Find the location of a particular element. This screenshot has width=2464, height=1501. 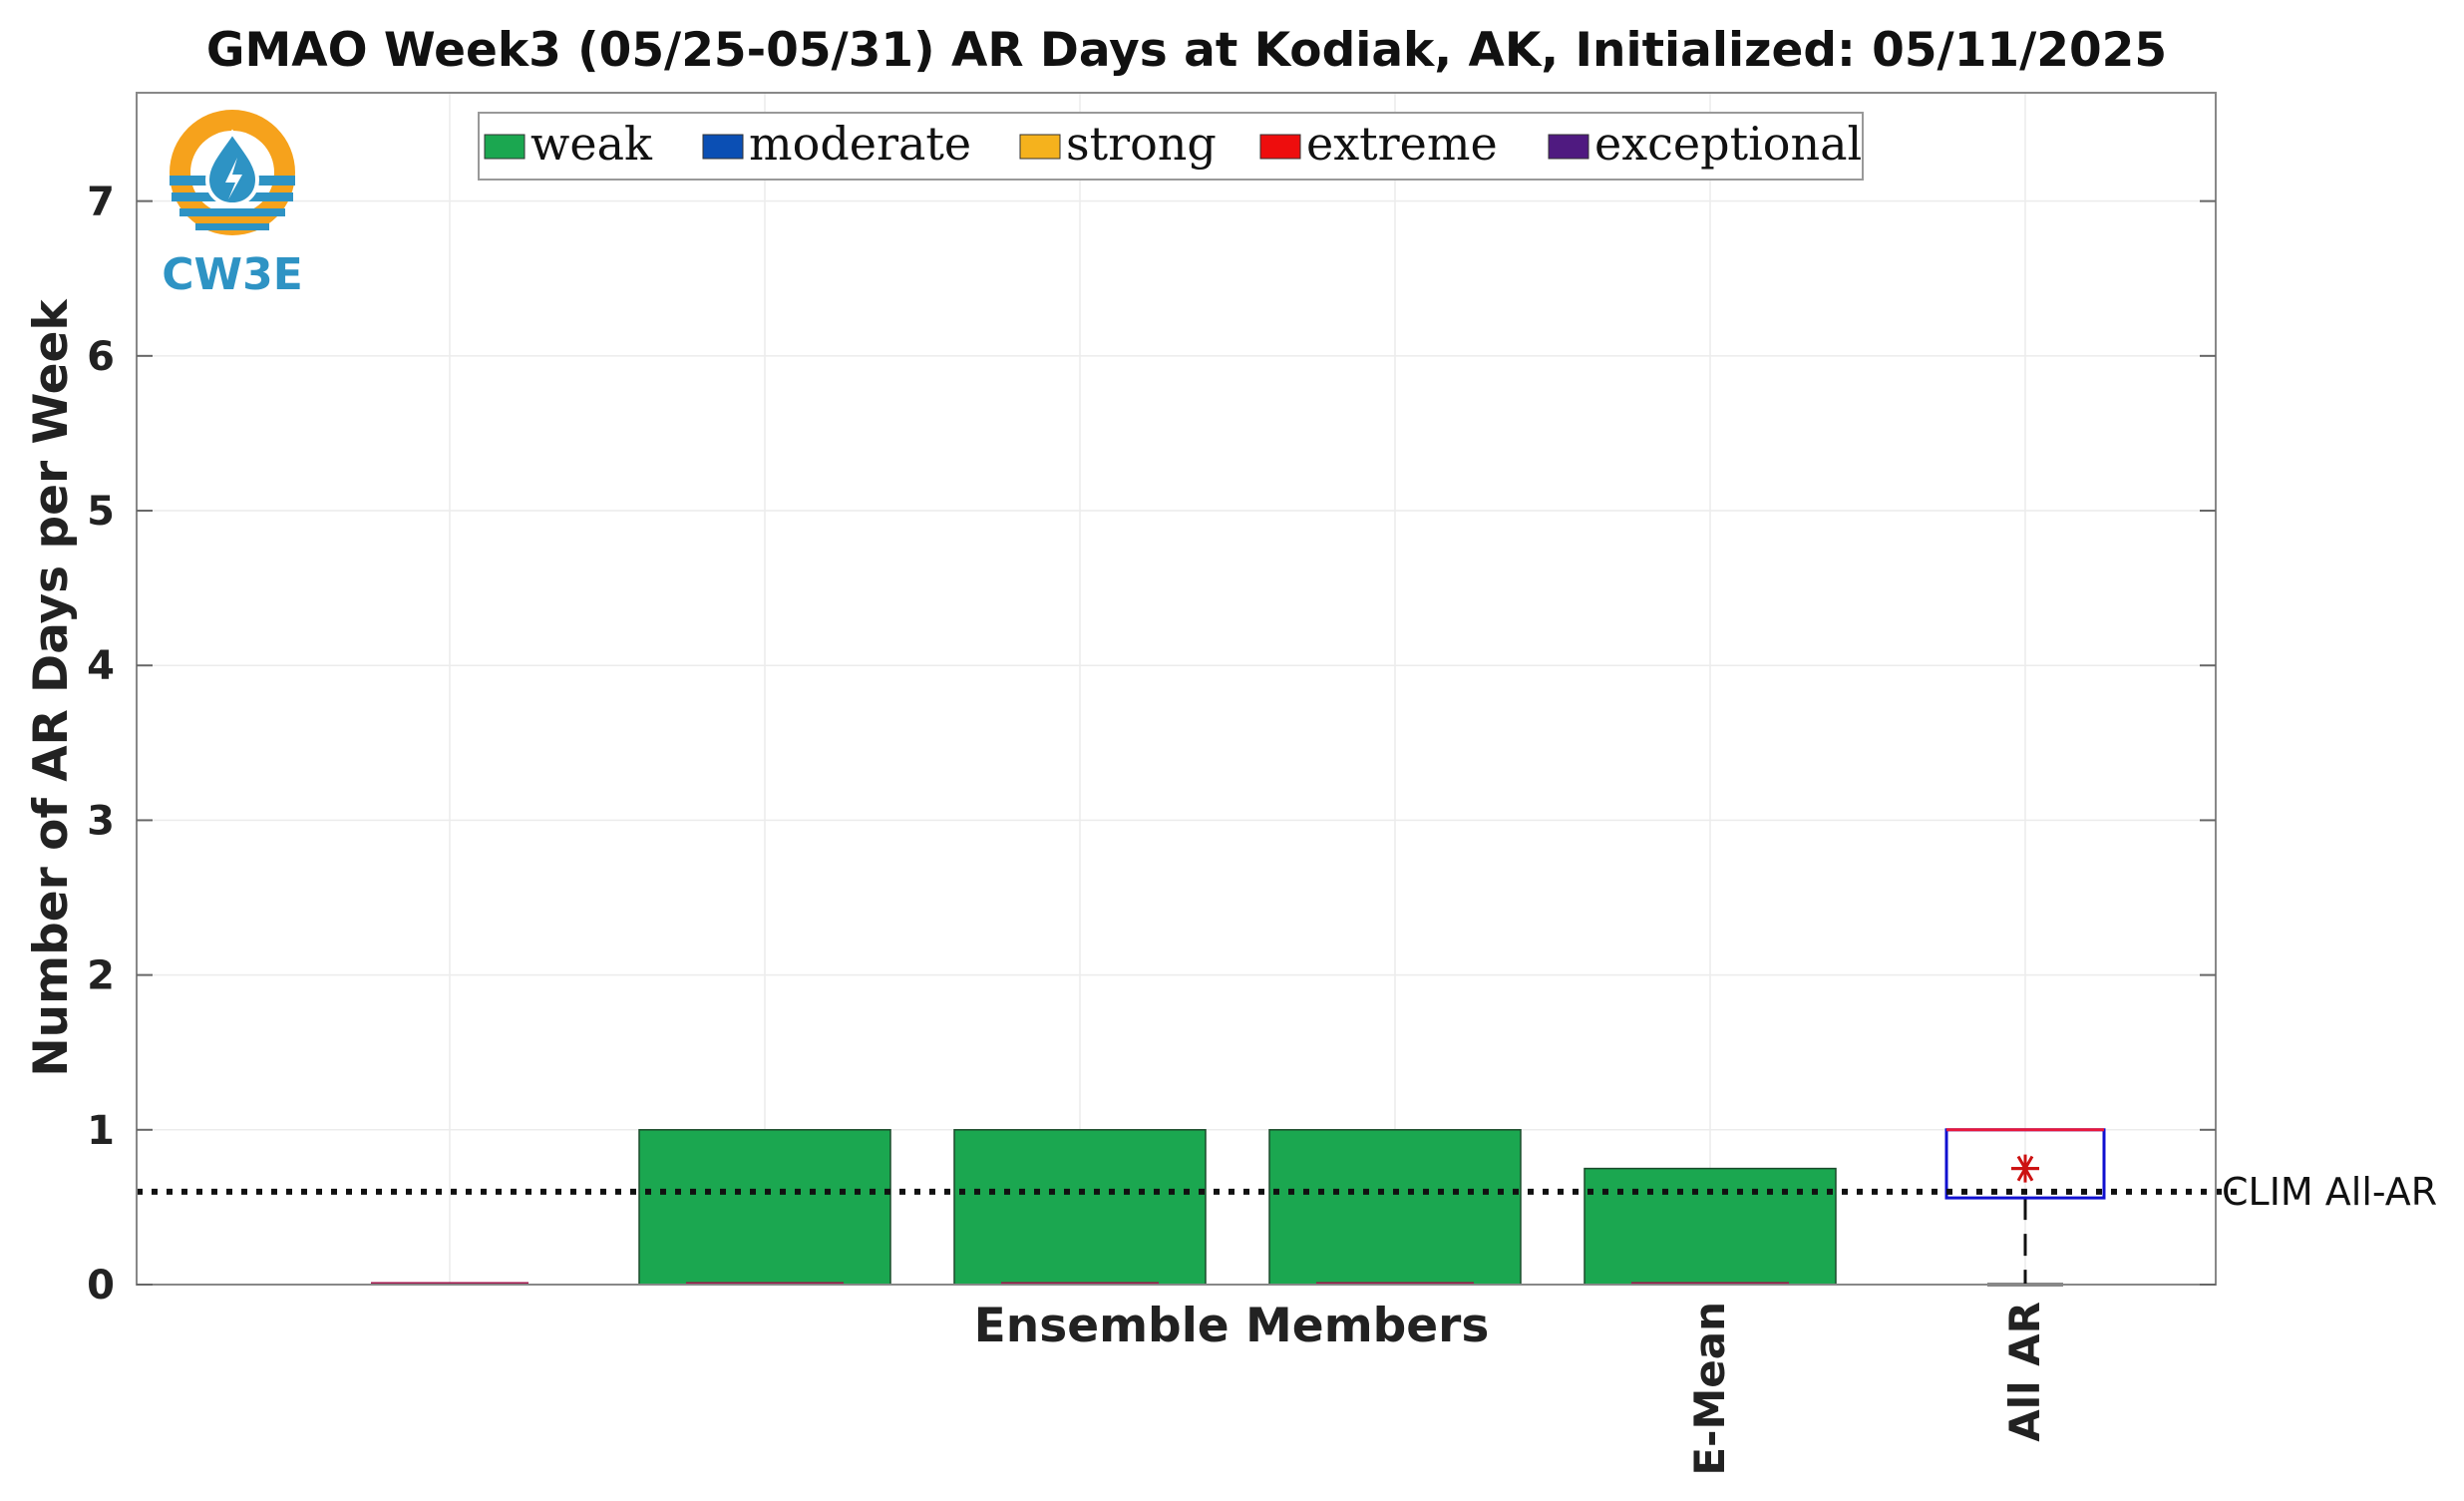

legend-swatch-weak is located at coordinates (505, 147).